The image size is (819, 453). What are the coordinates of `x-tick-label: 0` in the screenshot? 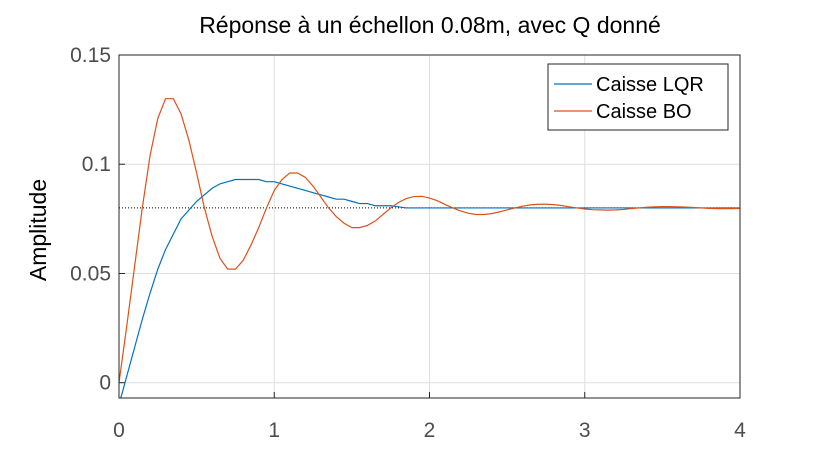 It's located at (119, 430).